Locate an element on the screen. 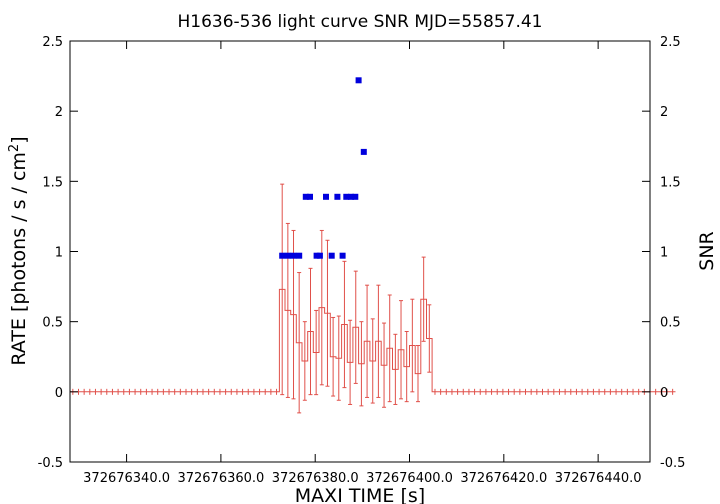 This screenshot has height=504, width=720. chart-title: H1636-536 light curve SNR MJD=55857.41 is located at coordinates (359, 22).